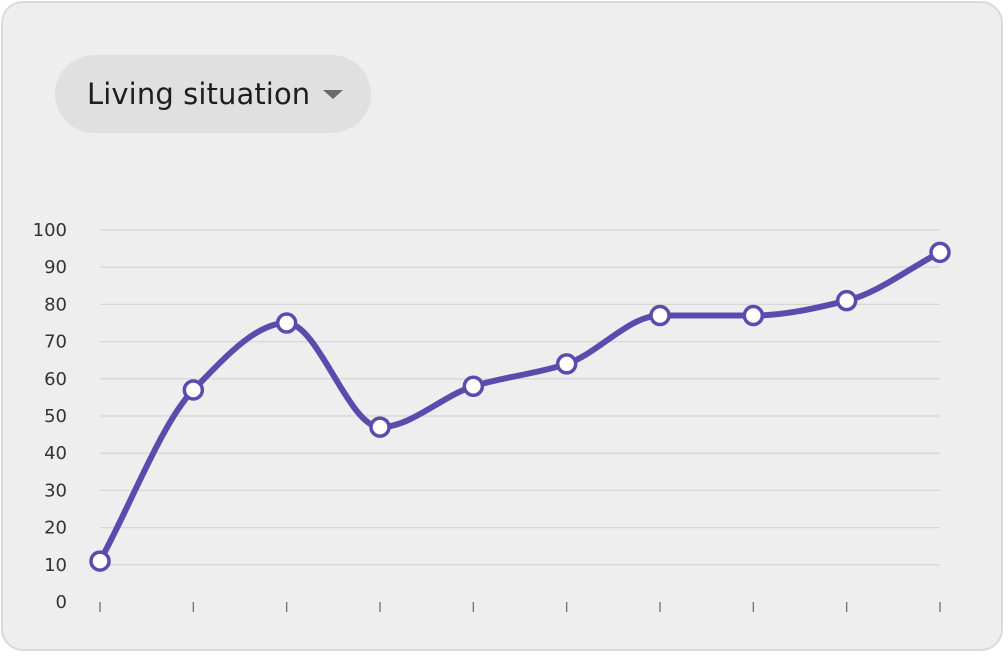  What do you see at coordinates (55, 304) in the screenshot?
I see `y-tick-label: 80` at bounding box center [55, 304].